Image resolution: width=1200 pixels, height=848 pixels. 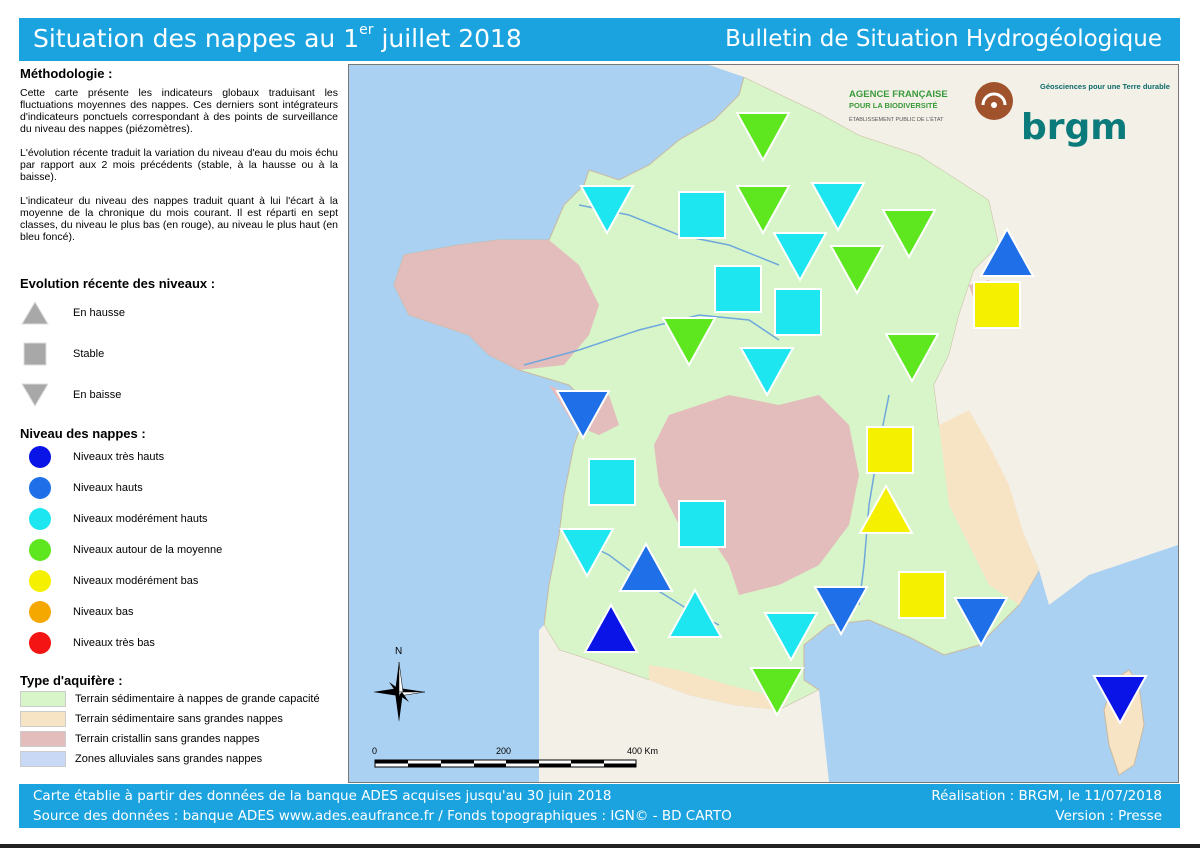 I want to click on afb-logo-line3: ÉTABLISSEMENT PUBLIC DE L'ÉTAT, so click(x=896, y=119).